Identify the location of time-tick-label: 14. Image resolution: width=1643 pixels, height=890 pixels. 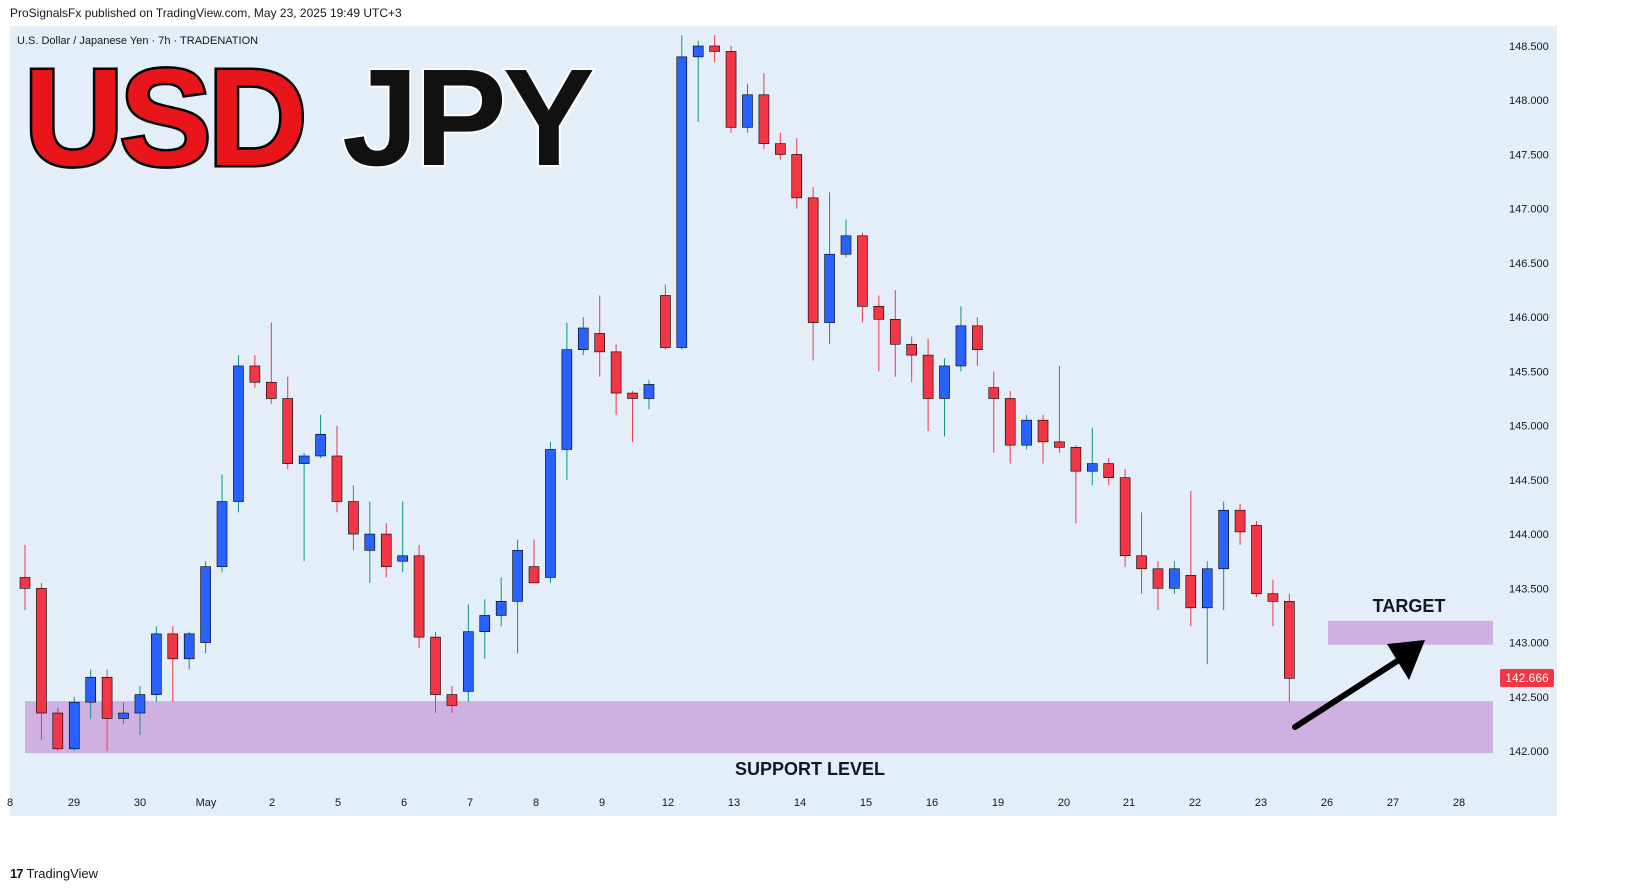
(800, 803).